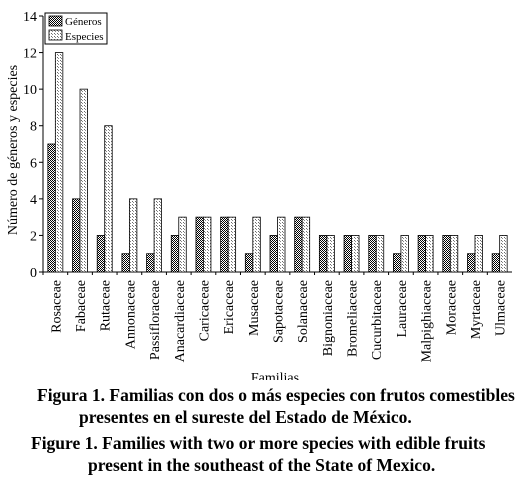  Describe the element at coordinates (13, 150) in the screenshot. I see `y-axis-label: Número de géneros y especies` at that location.